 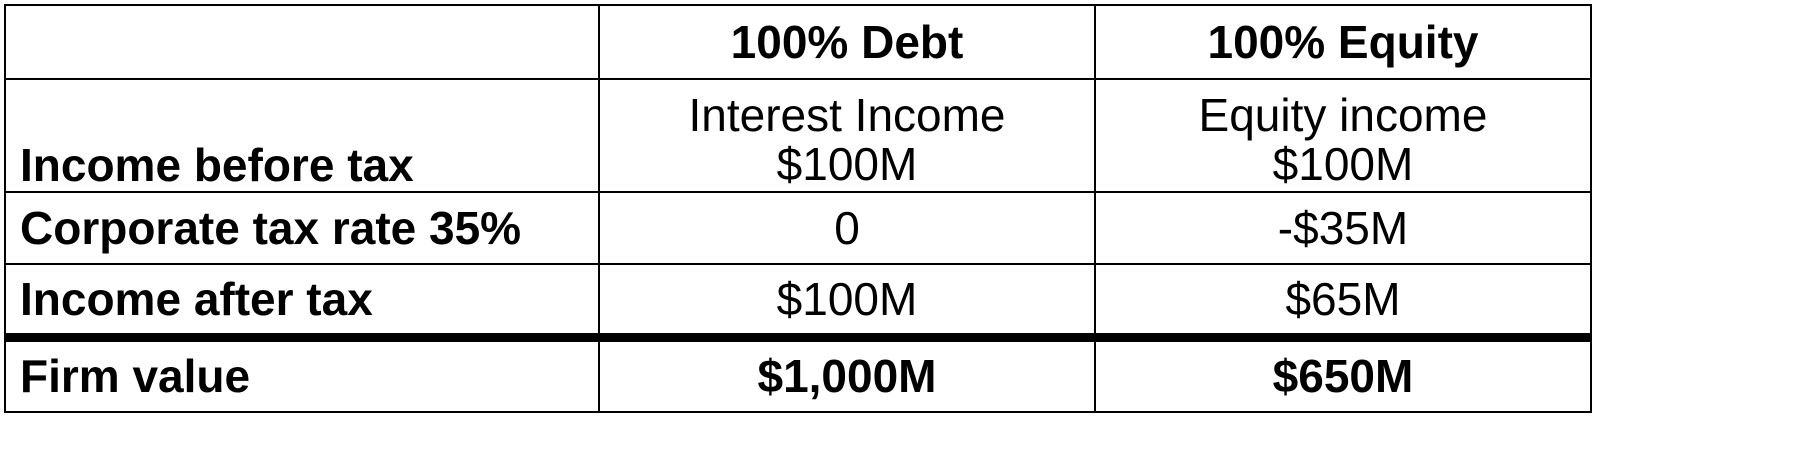 What do you see at coordinates (847, 164) in the screenshot?
I see `debt-income-amount: $100M` at bounding box center [847, 164].